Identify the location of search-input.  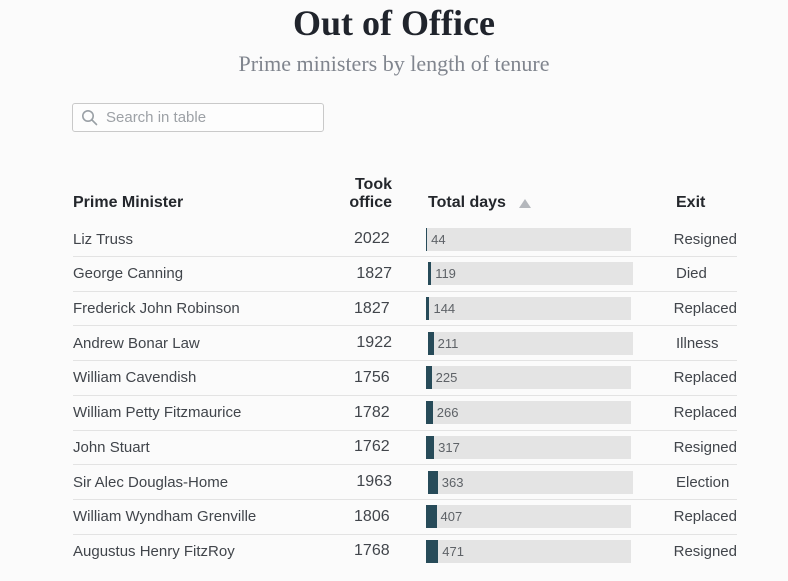
(198, 118).